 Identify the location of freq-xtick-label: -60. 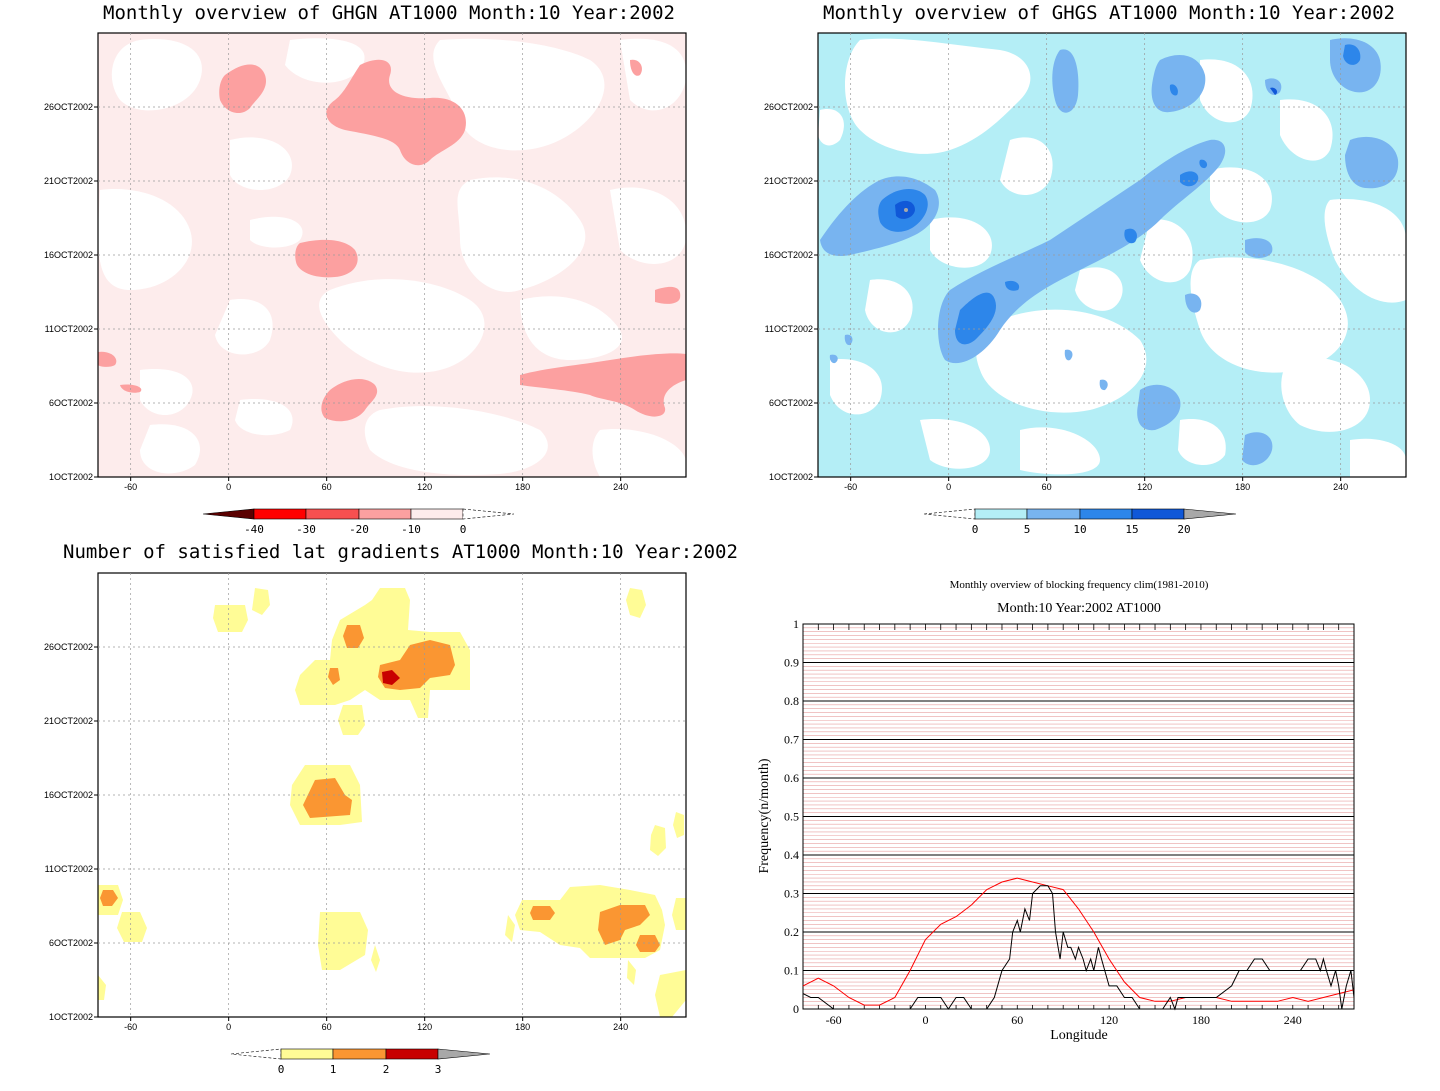
(834, 1020).